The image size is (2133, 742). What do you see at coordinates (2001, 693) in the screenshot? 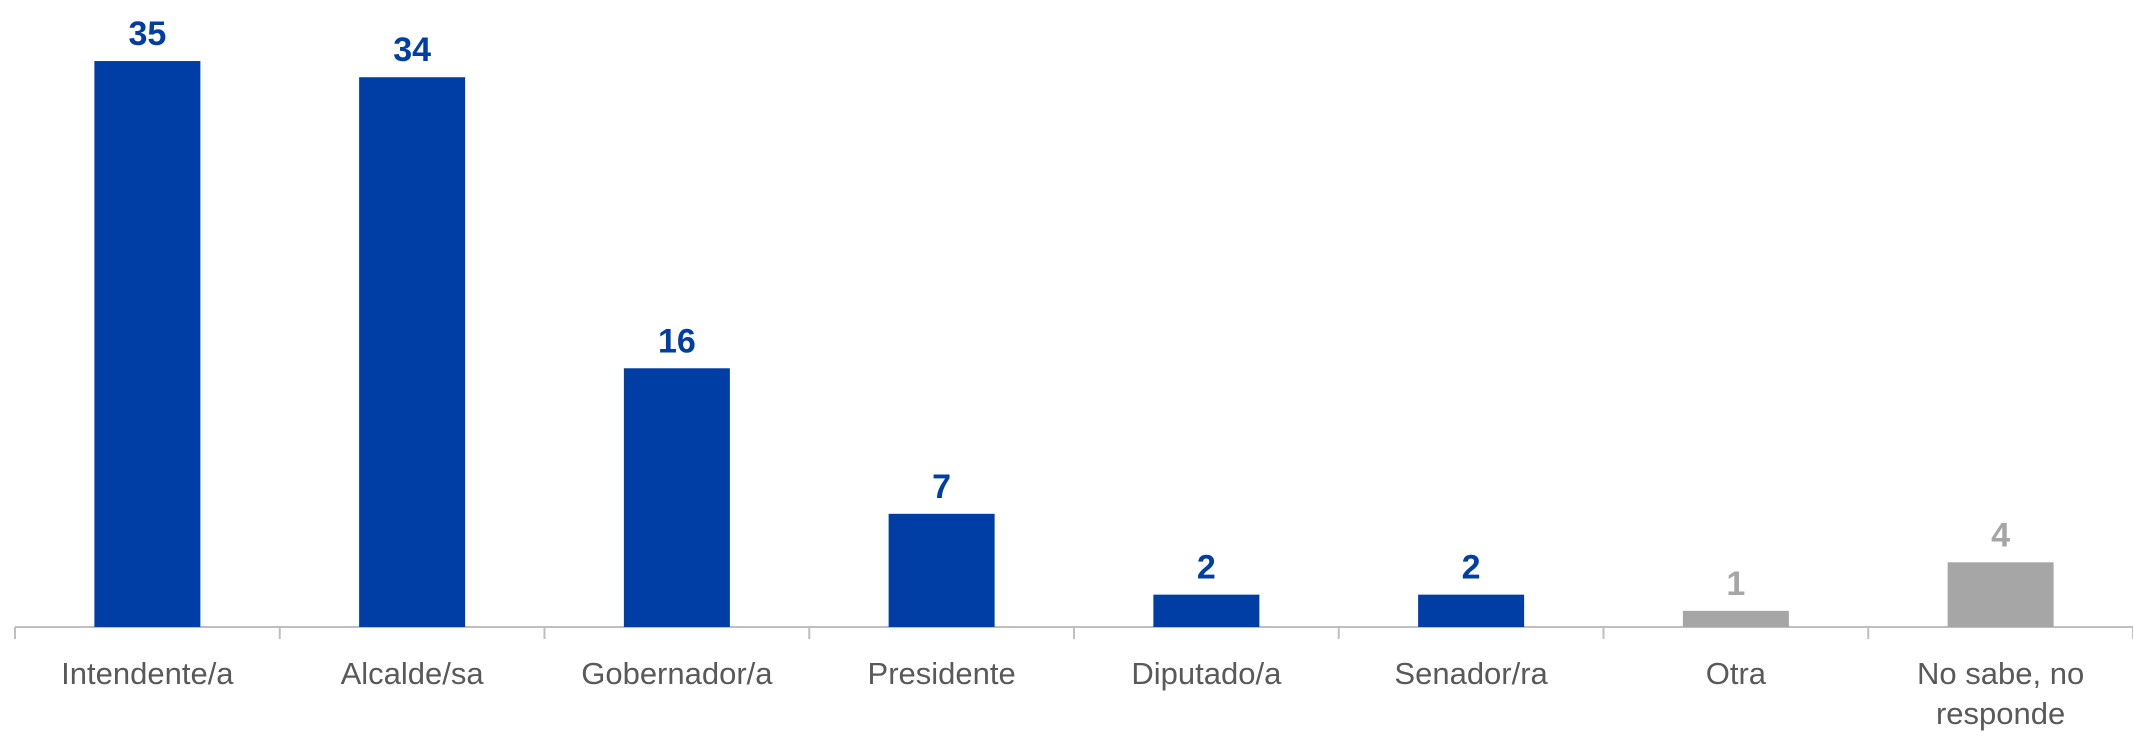
I see `x-tick-label: No sabe, no responde` at bounding box center [2001, 693].